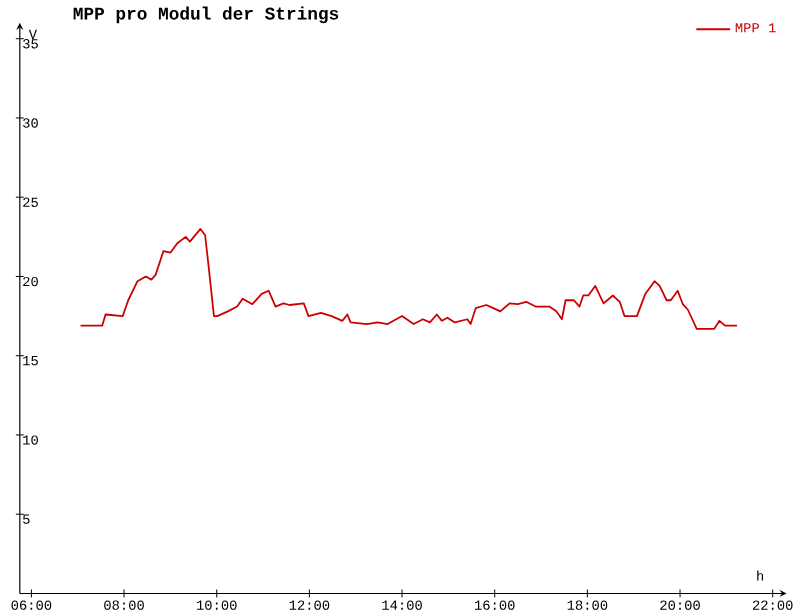  What do you see at coordinates (408, 278) in the screenshot?
I see `line-series` at bounding box center [408, 278].